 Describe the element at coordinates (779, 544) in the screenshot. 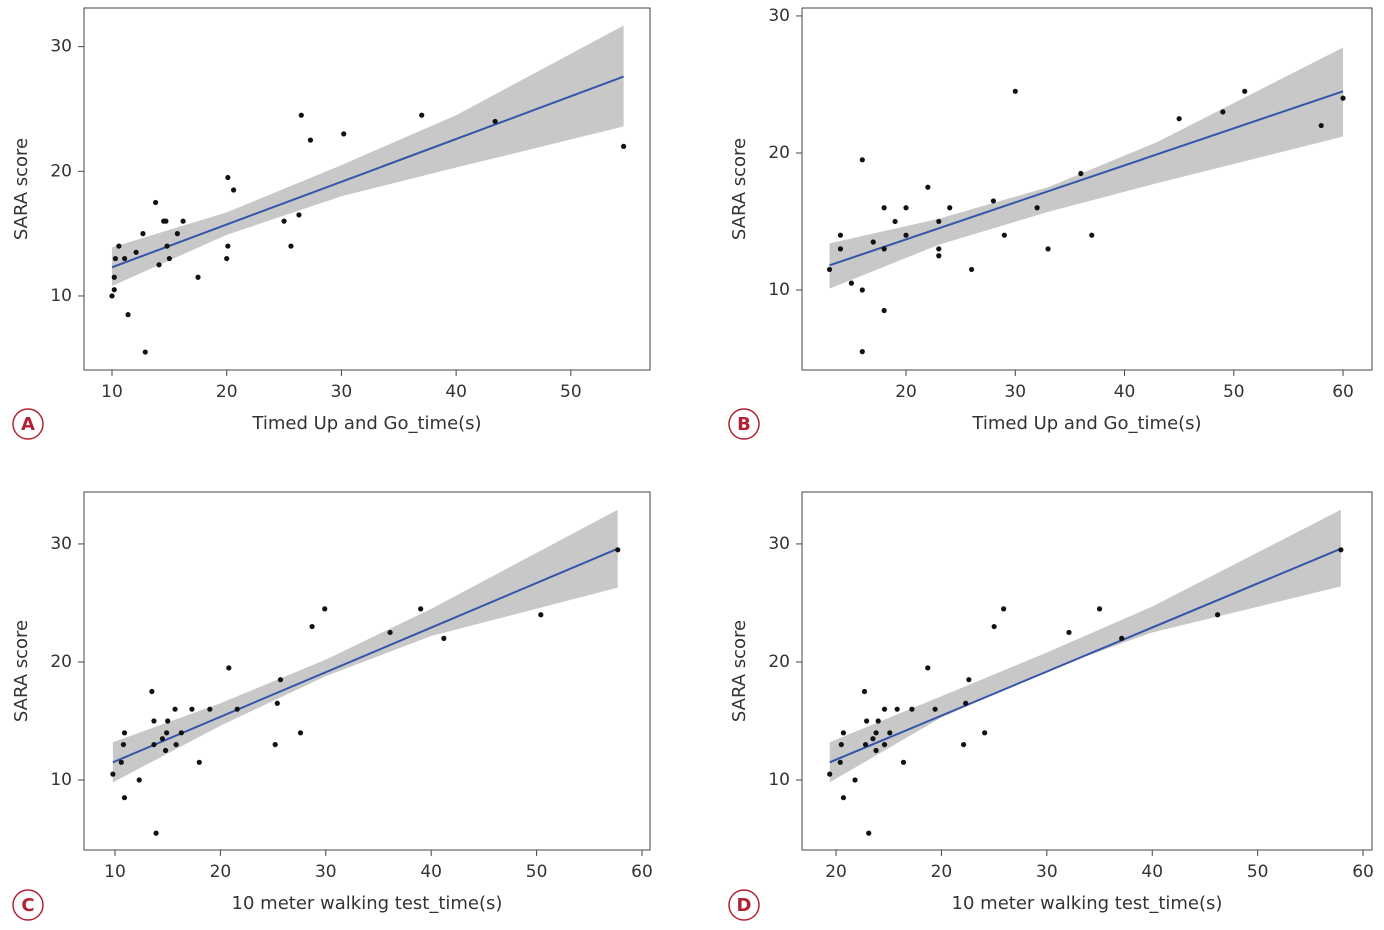

I see `y-tick-label: 30` at that location.